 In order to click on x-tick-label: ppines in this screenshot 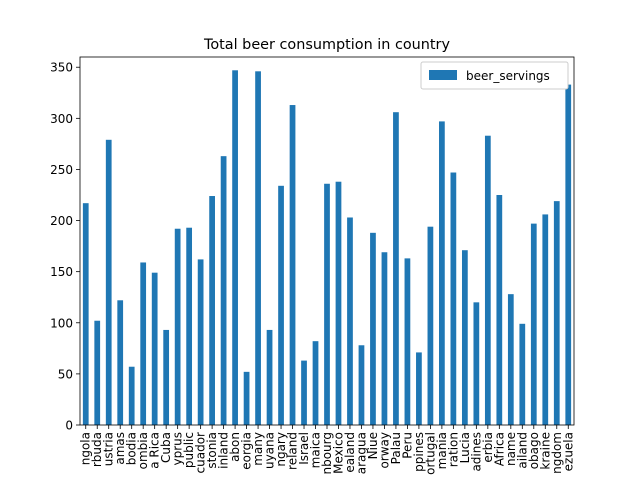, I will do `click(419, 452)`.